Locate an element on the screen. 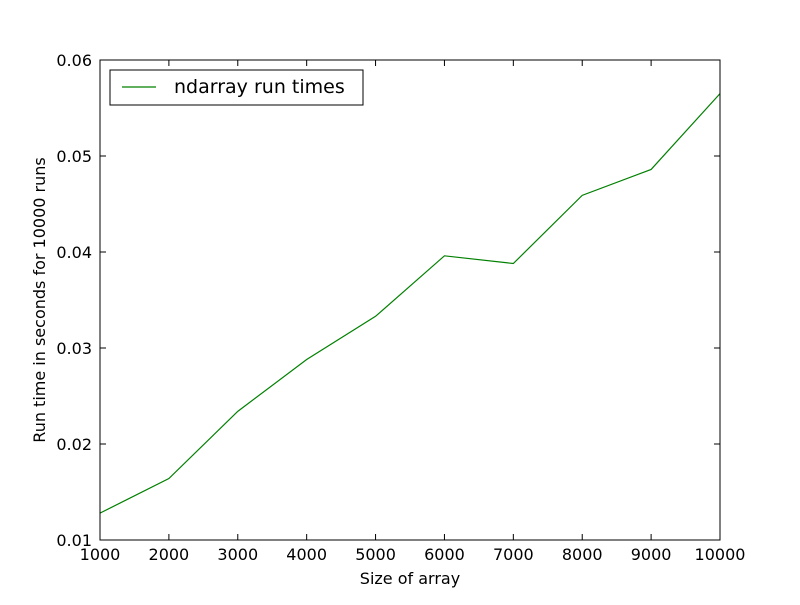  x-tick-label: 10000 is located at coordinates (720, 554).